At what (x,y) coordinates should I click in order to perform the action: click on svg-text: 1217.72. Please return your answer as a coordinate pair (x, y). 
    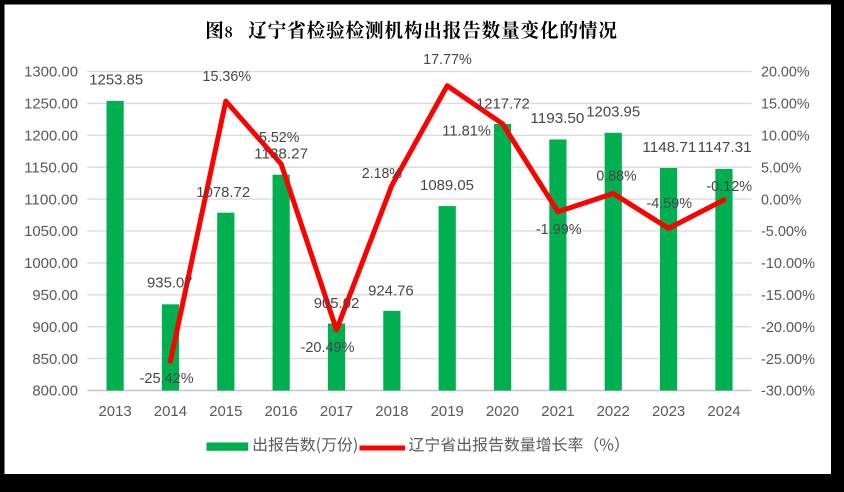
    Looking at the image, I should click on (503, 103).